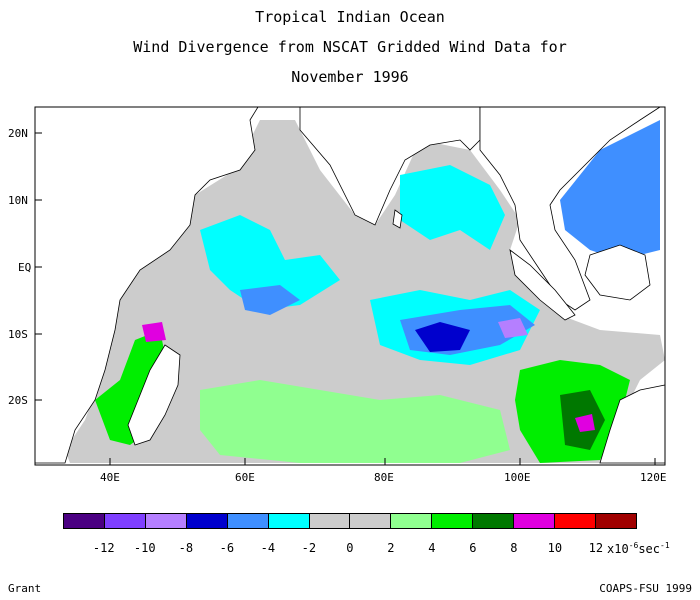  What do you see at coordinates (617, 272) in the screenshot?
I see `borneo-land` at bounding box center [617, 272].